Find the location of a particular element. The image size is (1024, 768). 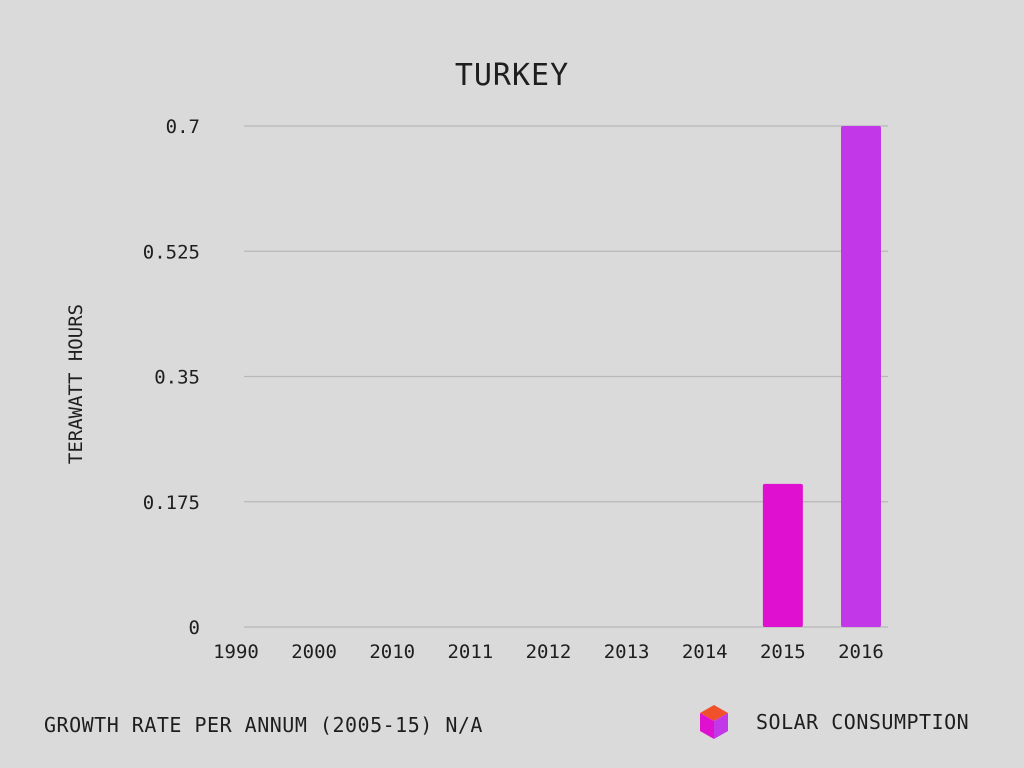

legend: SOLAR CONSUMPTION is located at coordinates (833, 722).